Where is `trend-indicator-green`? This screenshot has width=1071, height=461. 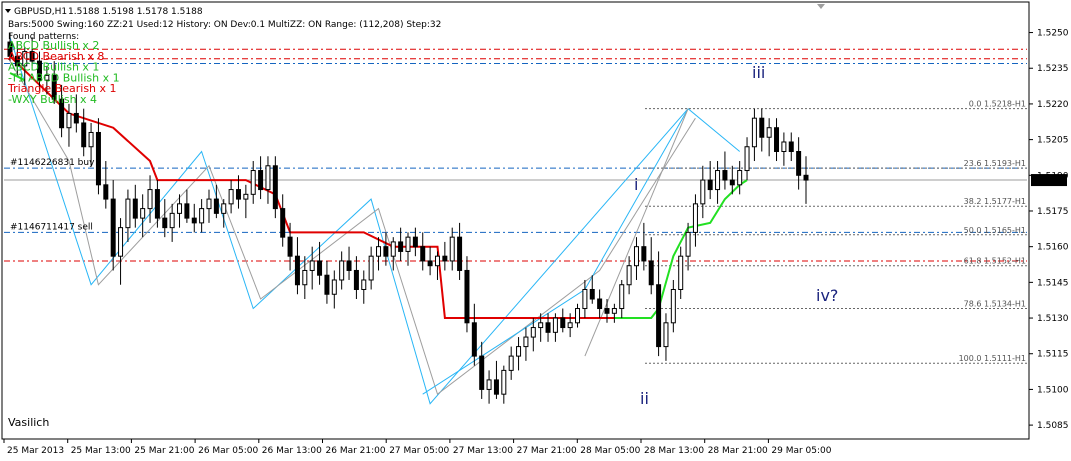 trend-indicator-green is located at coordinates (17, 77).